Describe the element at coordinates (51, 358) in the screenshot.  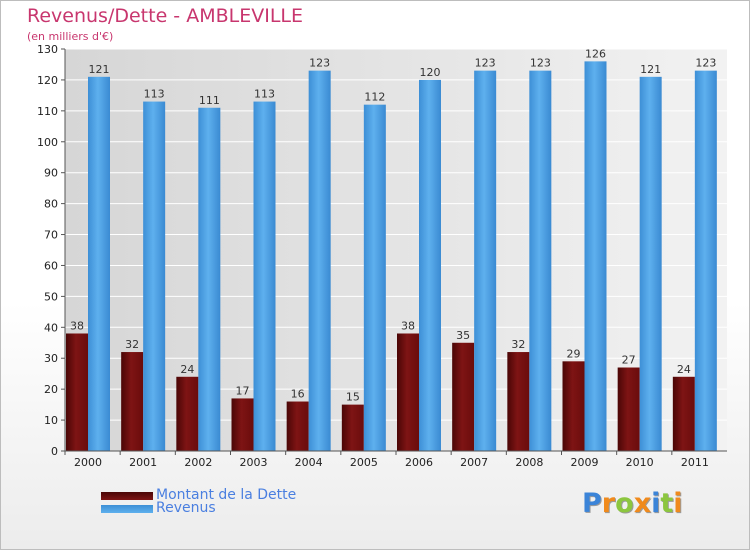
I see `y-tick-label: 30` at that location.